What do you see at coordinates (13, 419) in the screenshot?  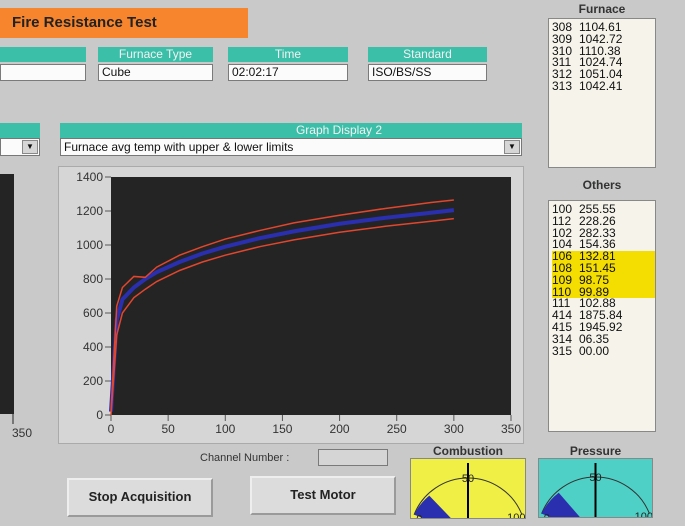 I see `left-plot-tick` at bounding box center [13, 419].